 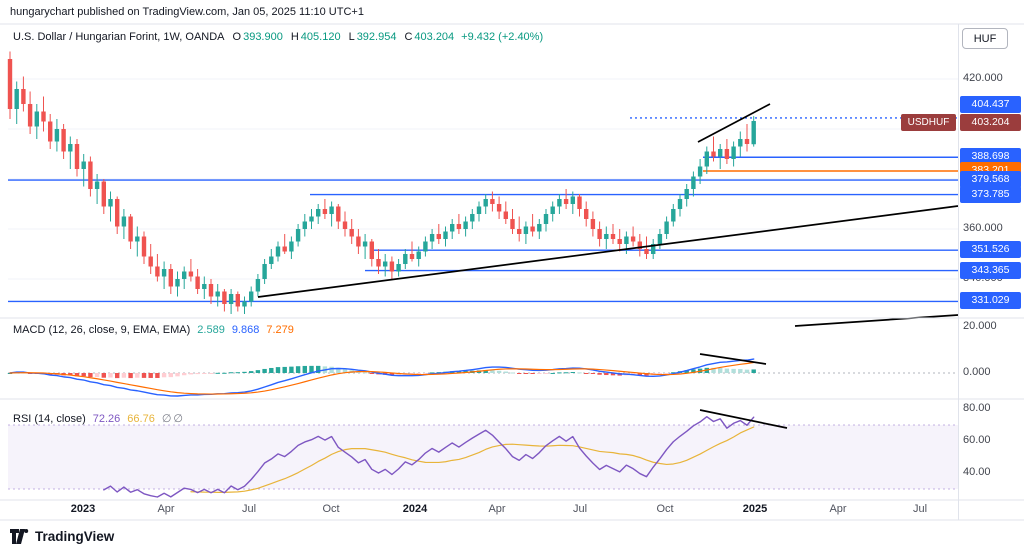 What do you see at coordinates (280, 330) in the screenshot?
I see `macd-signal-value: 7.279` at bounding box center [280, 330].